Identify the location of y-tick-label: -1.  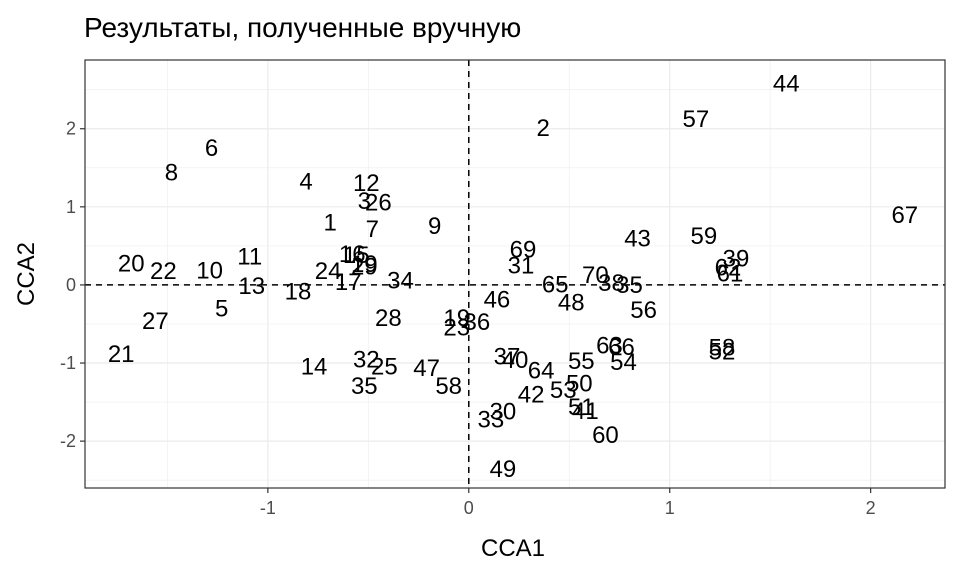
(68, 363).